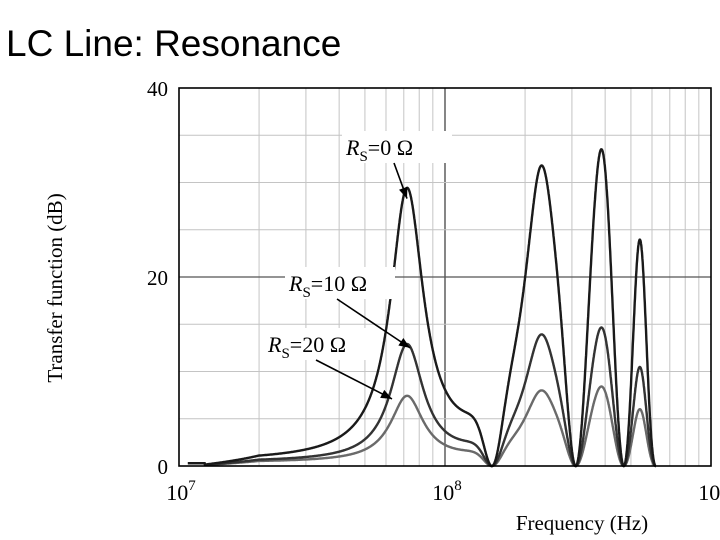  Describe the element at coordinates (163, 467) in the screenshot. I see `y-tick-label: 0` at that location.